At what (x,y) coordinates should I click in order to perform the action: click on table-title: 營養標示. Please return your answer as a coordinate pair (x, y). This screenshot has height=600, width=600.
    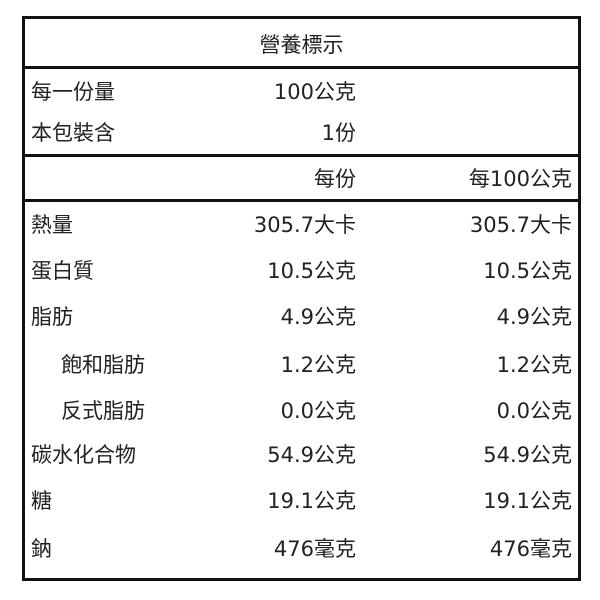
    Looking at the image, I should click on (301, 45).